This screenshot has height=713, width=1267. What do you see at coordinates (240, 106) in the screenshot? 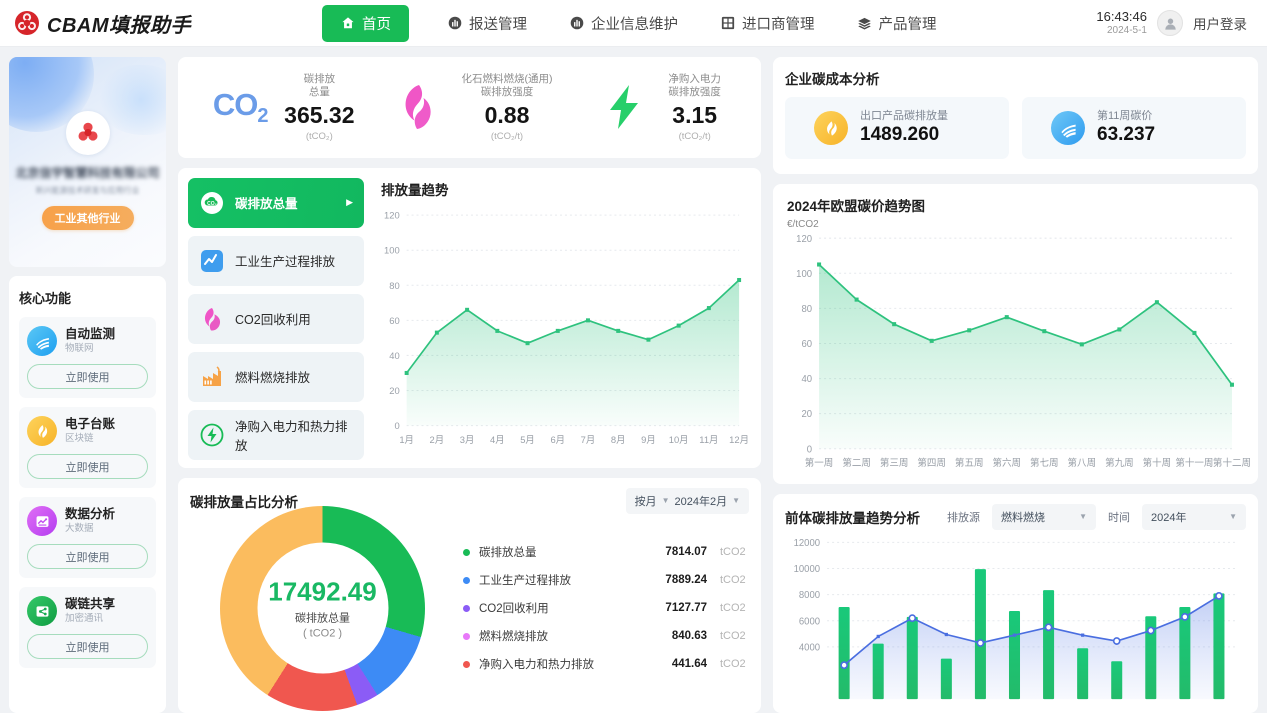
I see `co2-text-icon: CO2` at bounding box center [240, 106].